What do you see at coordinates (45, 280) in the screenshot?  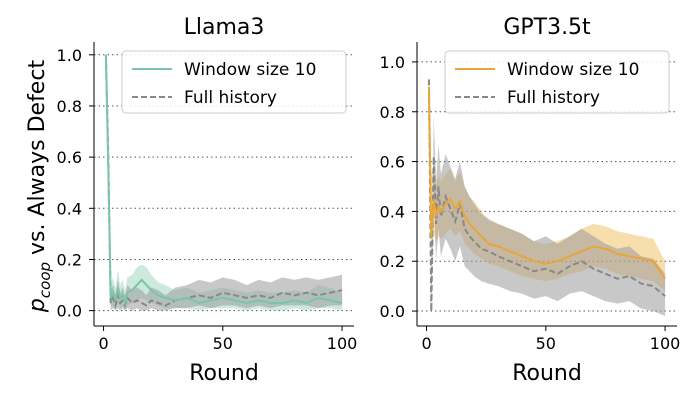 I see `y-axis-label-subscript: coop` at bounding box center [45, 280].